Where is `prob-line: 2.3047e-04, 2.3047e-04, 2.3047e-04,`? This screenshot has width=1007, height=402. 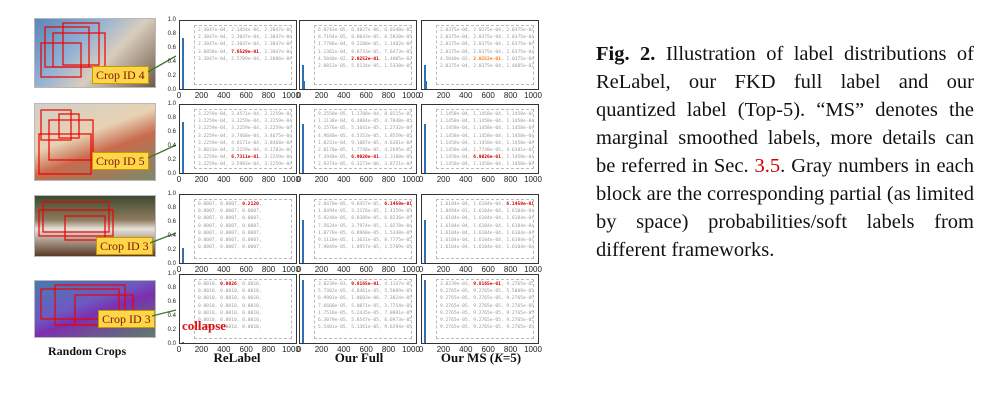
prob-line: 2.3047e-04, 2.3047e-04, 2.3047e-04, is located at coordinates (245, 45).